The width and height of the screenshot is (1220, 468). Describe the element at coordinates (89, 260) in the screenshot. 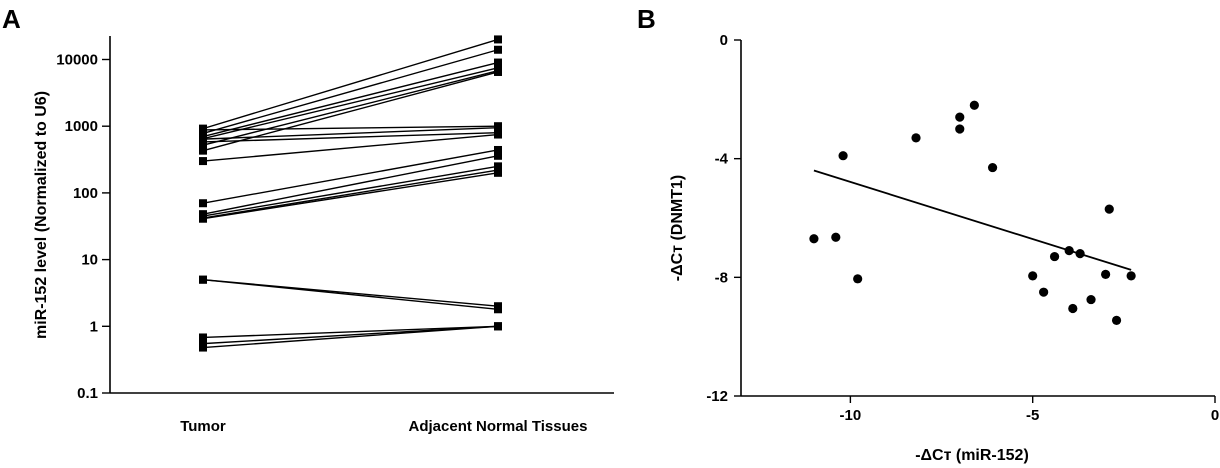

I see `panel-a-y-tick-label: 10` at that location.